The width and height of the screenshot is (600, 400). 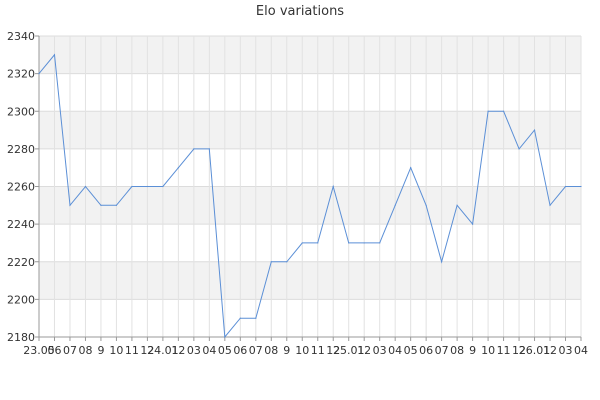 I want to click on x-tick-label: 26.01, so click(x=535, y=350).